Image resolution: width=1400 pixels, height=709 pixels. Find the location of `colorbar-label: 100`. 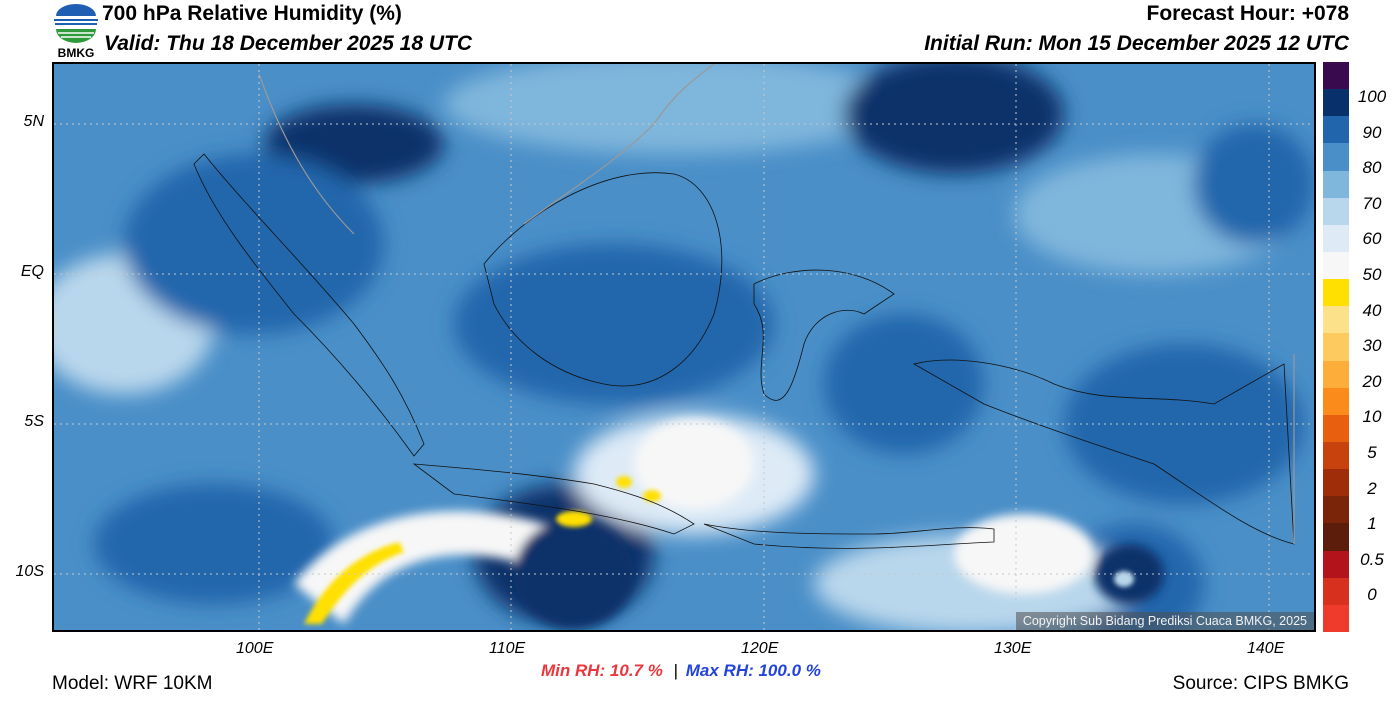

colorbar-label: 100 is located at coordinates (1372, 96).